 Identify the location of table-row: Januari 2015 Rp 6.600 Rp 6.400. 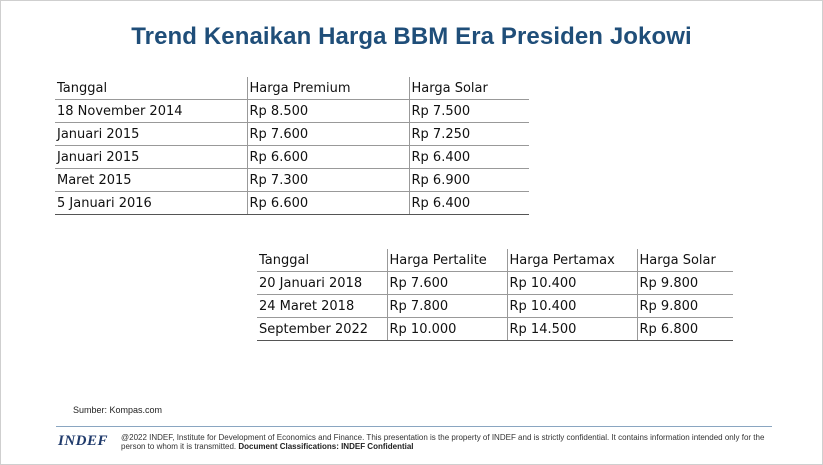
(292, 157).